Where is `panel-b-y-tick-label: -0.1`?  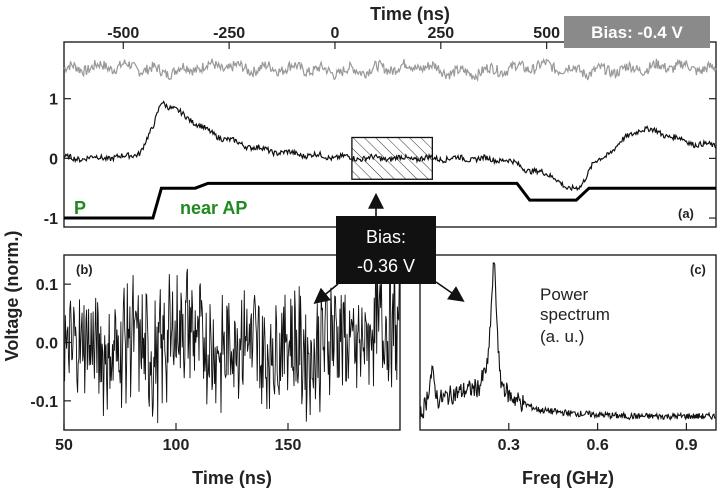
panel-b-y-tick-label: -0.1 is located at coordinates (44, 402).